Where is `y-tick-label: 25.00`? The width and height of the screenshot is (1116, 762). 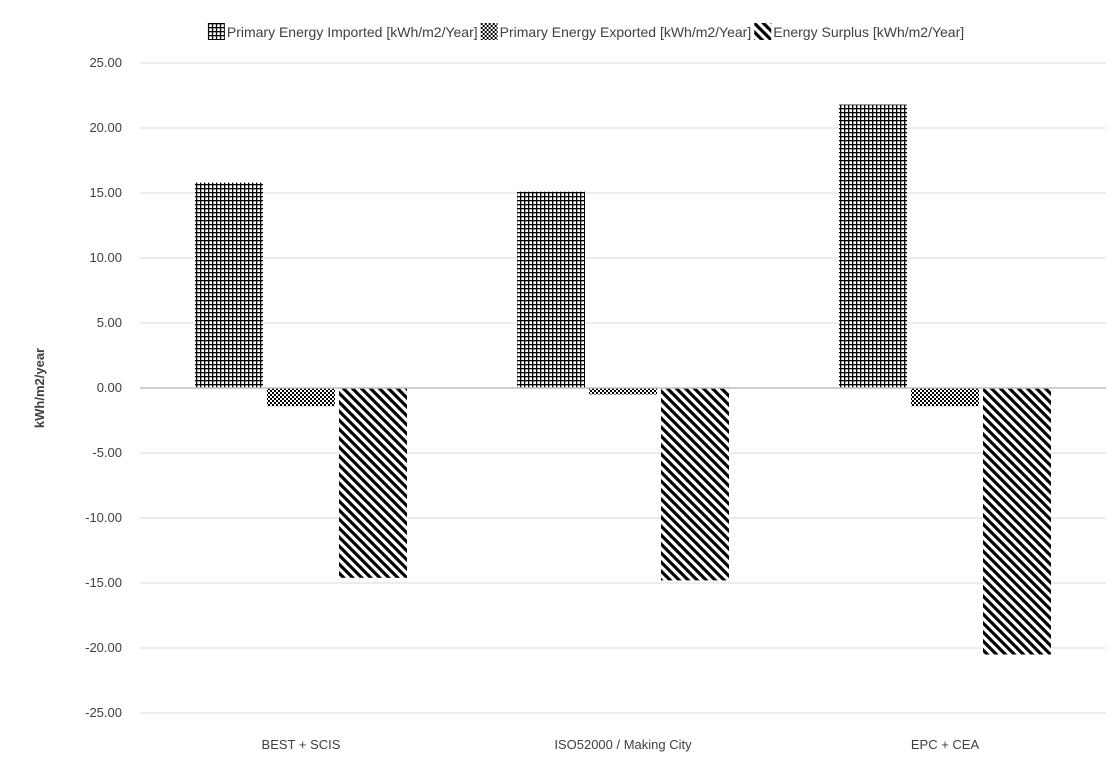 y-tick-label: 25.00 is located at coordinates (105, 62).